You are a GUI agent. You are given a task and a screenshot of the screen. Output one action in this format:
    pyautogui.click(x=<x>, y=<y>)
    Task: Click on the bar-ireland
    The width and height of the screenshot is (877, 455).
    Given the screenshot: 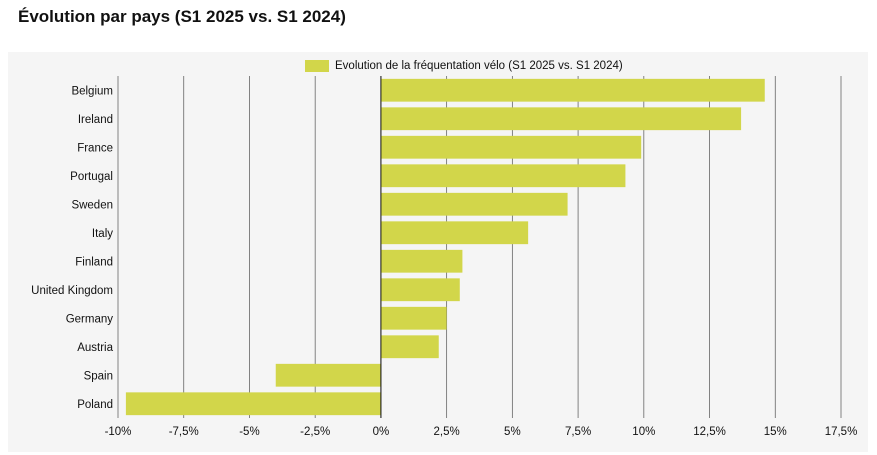 What is the action you would take?
    pyautogui.click(x=561, y=119)
    